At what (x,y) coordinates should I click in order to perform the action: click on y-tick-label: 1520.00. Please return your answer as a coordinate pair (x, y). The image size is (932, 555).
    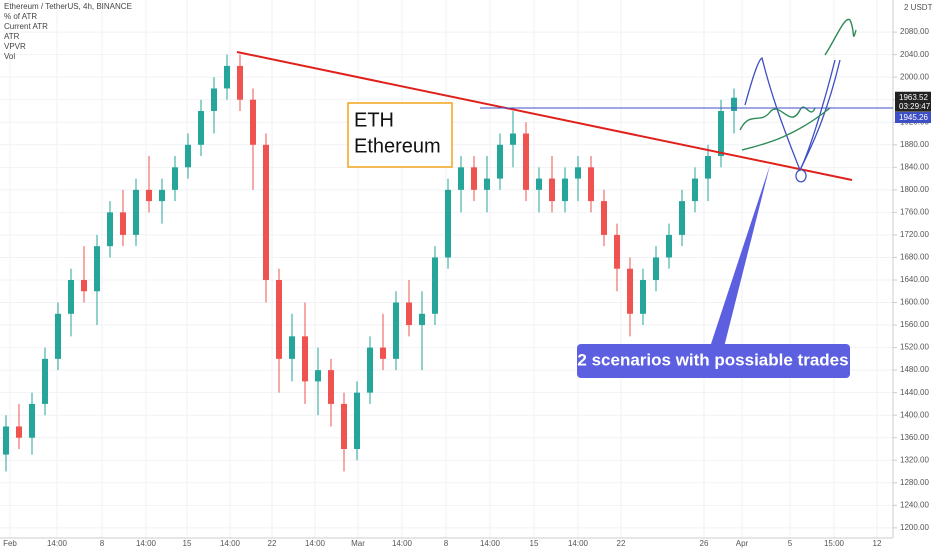
    Looking at the image, I should click on (914, 347).